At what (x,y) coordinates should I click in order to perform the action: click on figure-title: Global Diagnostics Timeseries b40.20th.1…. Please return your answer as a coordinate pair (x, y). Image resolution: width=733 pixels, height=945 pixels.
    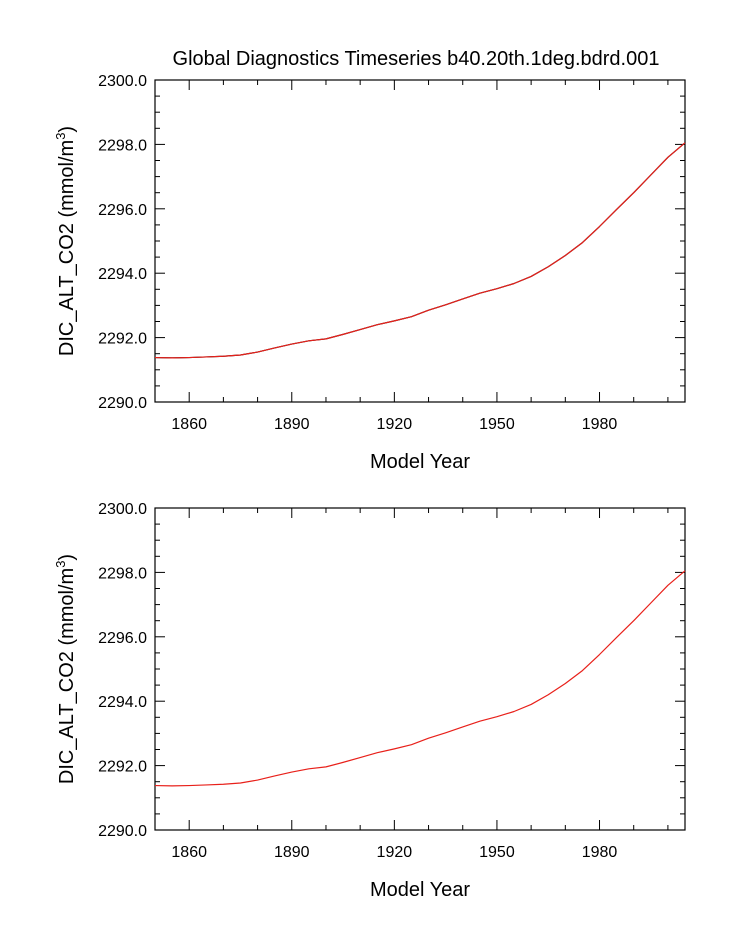
    Looking at the image, I should click on (416, 59).